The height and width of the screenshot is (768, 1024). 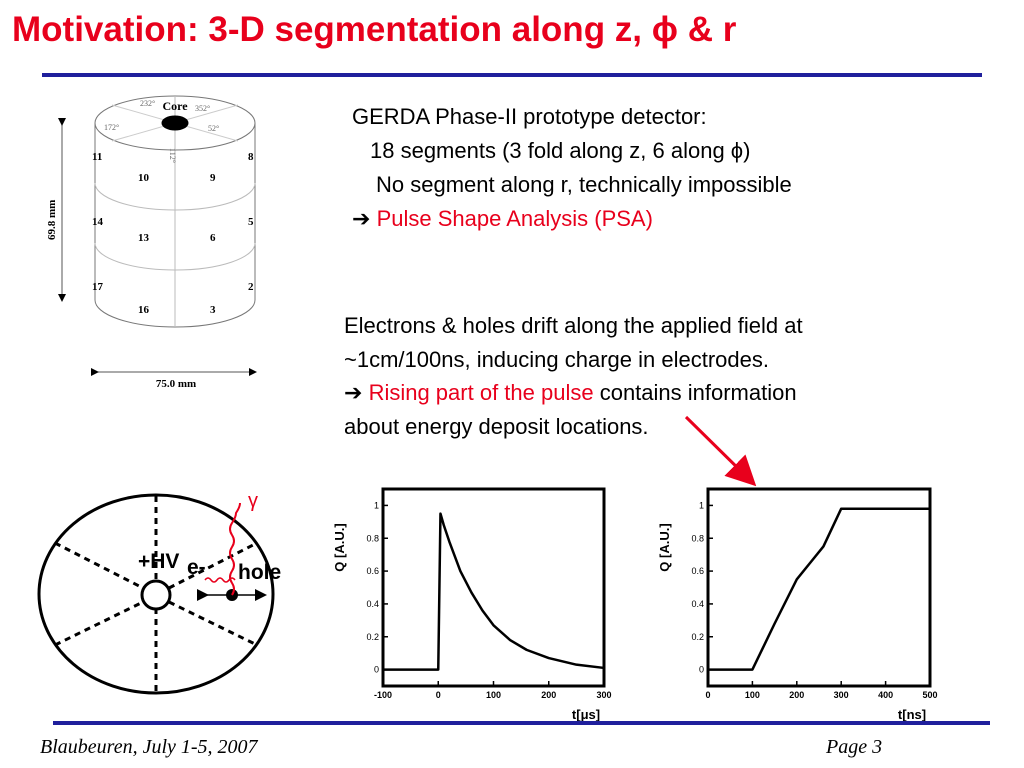 What do you see at coordinates (144, 238) in the screenshot?
I see `segment-label: 13` at bounding box center [144, 238].